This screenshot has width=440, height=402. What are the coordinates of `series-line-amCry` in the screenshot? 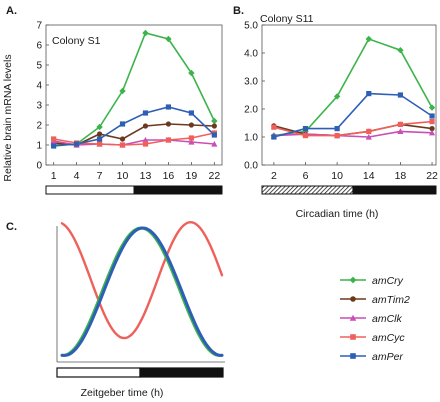 It's located at (353, 87).